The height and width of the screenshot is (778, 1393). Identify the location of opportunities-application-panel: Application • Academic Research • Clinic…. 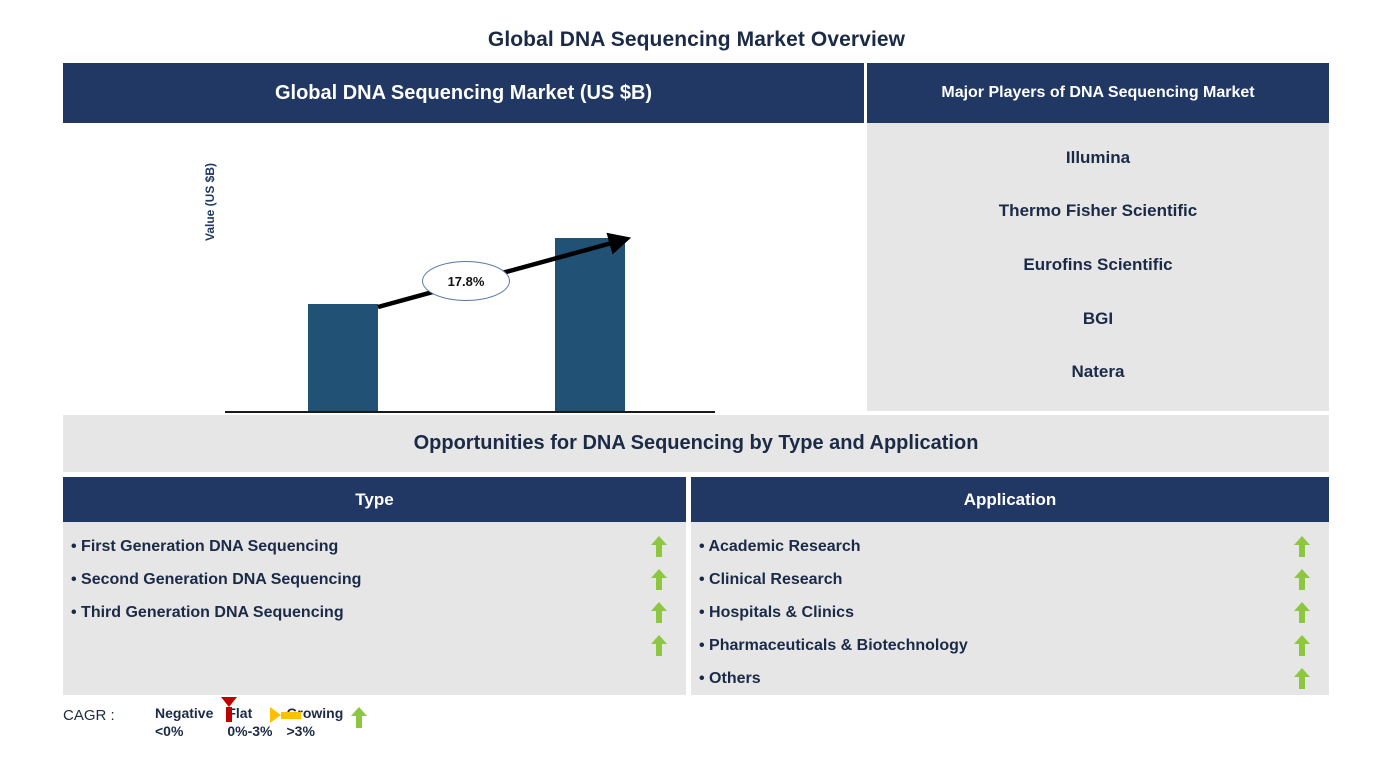
(1010, 586).